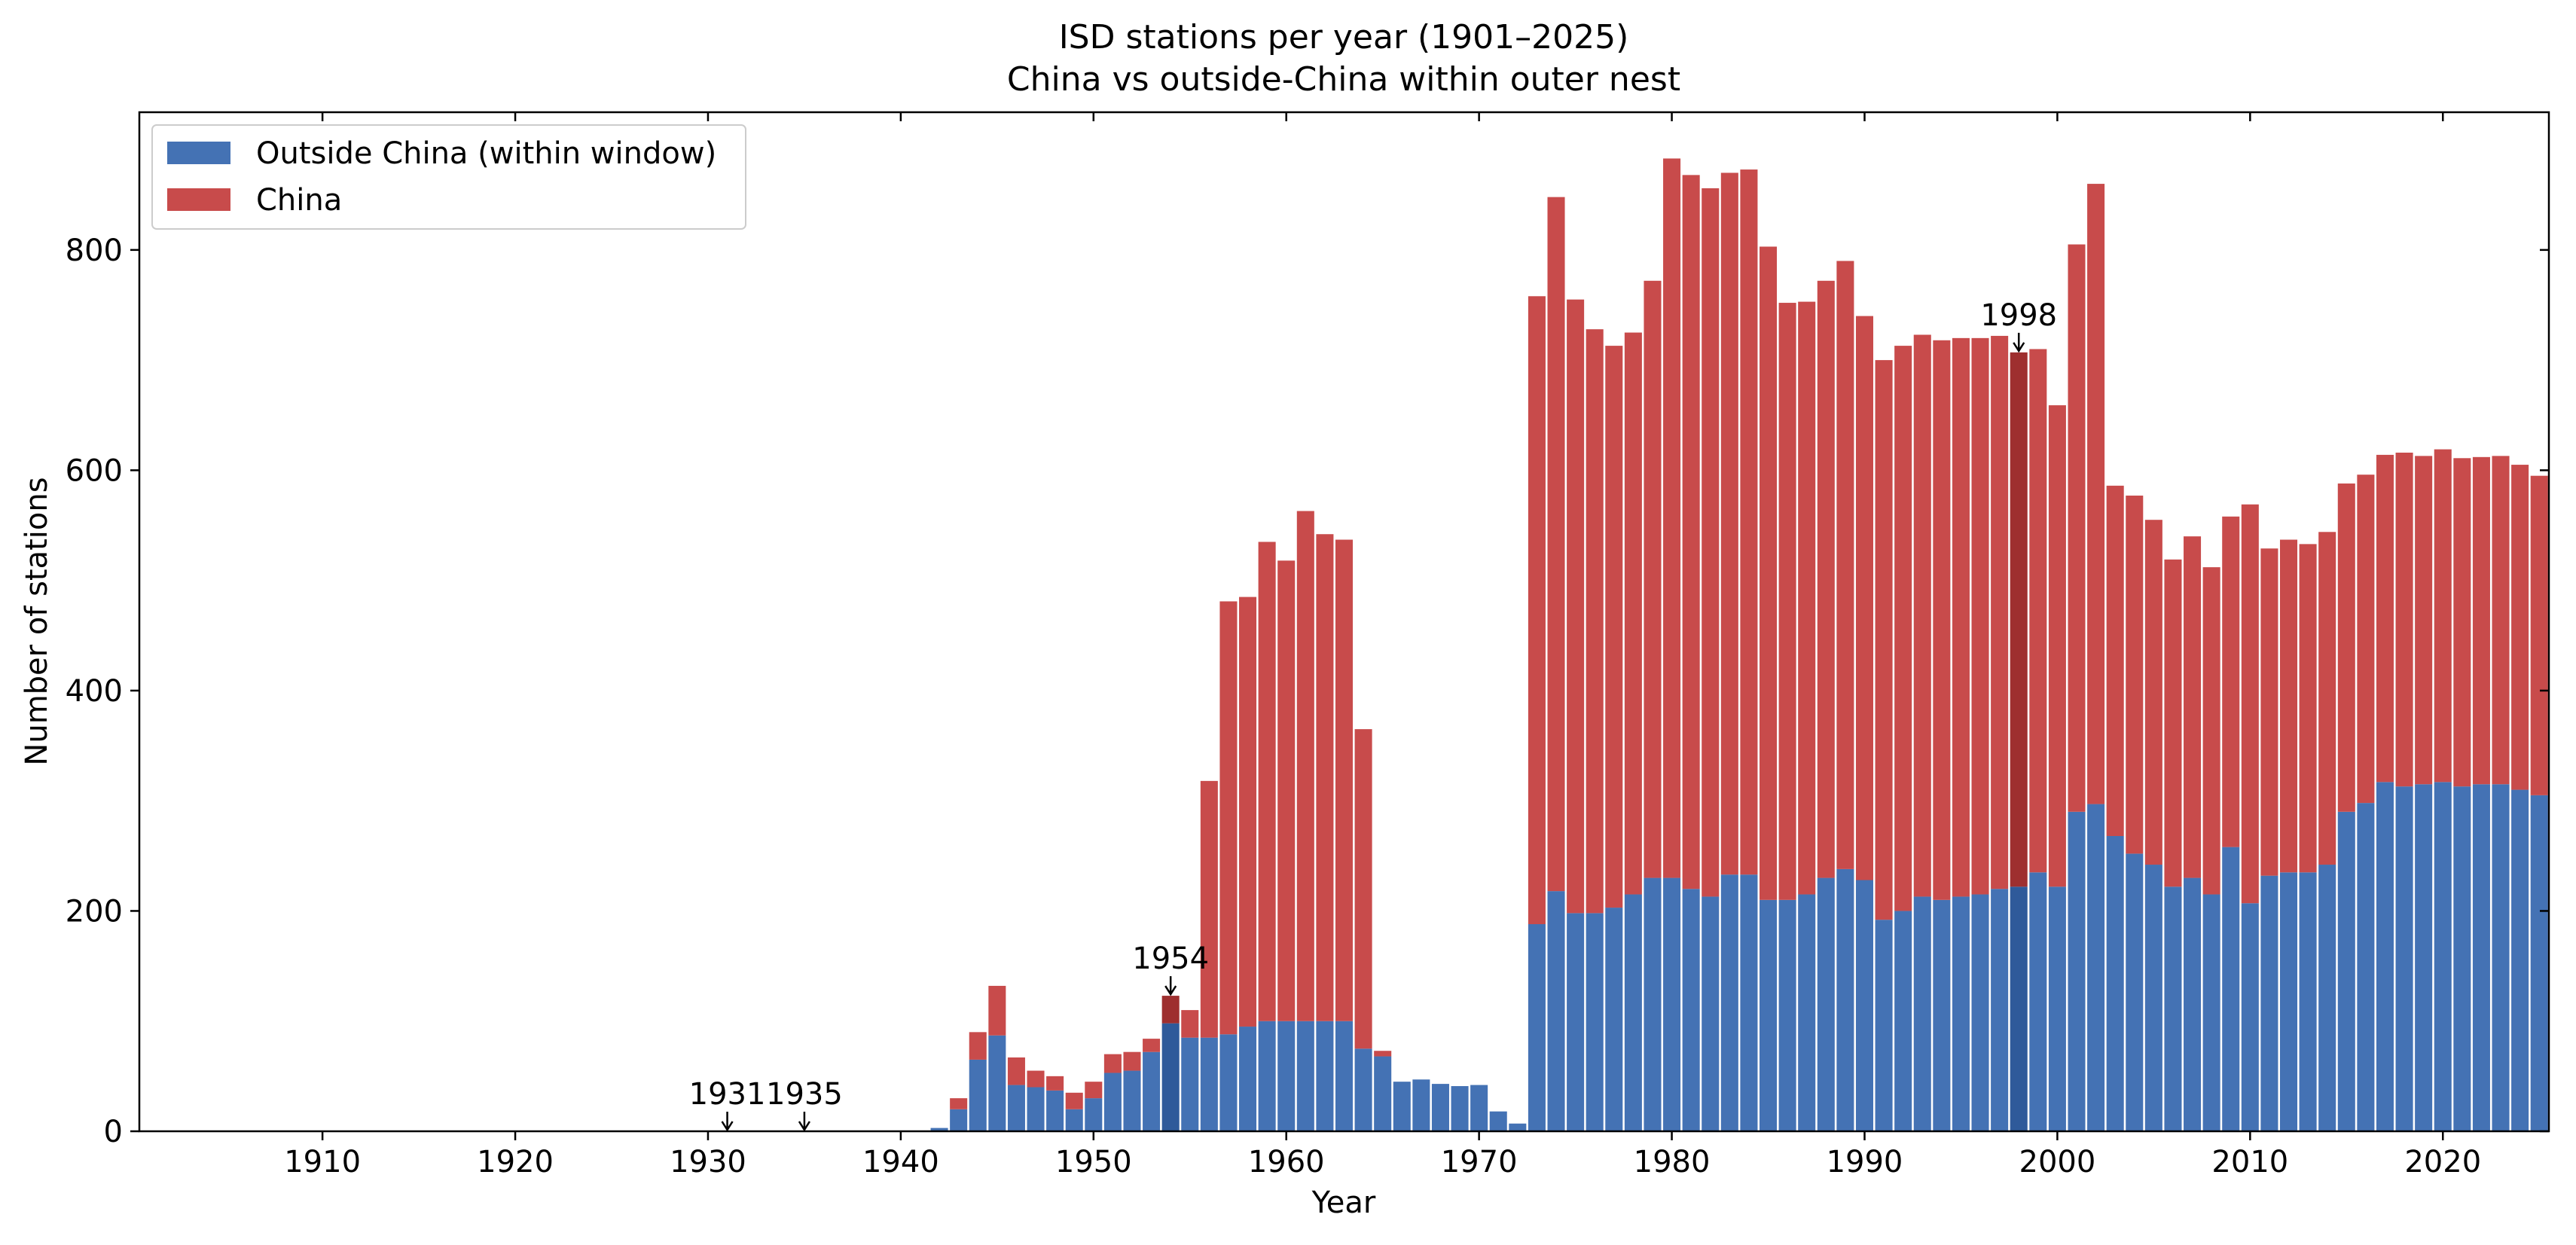 Image resolution: width=2576 pixels, height=1245 pixels. I want to click on bar-outside-1981, so click(1691, 1010).